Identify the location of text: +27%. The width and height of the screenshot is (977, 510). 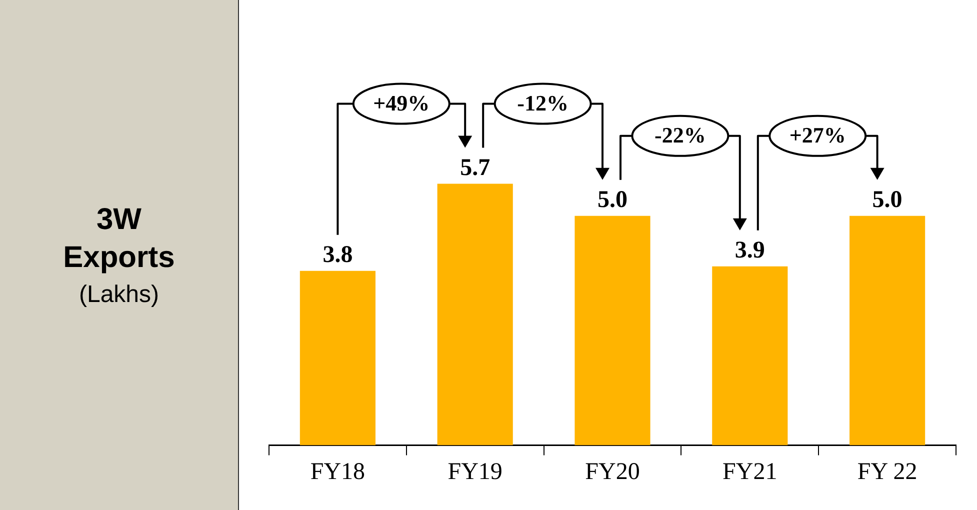
(817, 135).